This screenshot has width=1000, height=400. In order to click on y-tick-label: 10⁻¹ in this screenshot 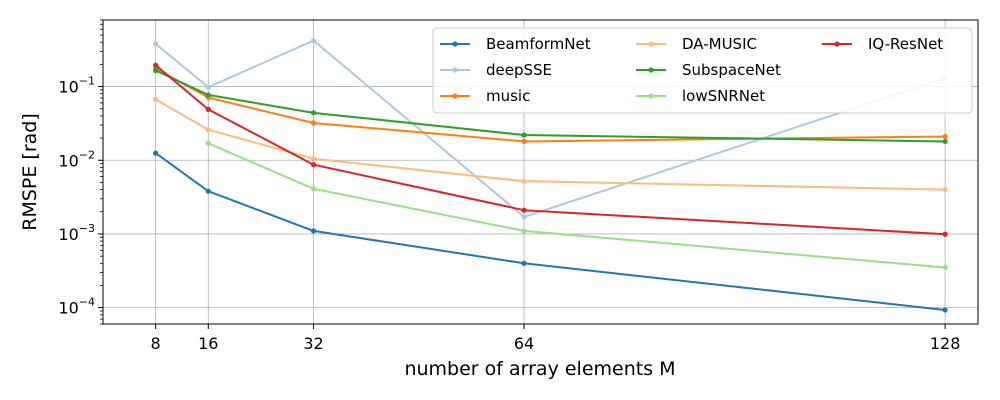, I will do `click(76, 86)`.